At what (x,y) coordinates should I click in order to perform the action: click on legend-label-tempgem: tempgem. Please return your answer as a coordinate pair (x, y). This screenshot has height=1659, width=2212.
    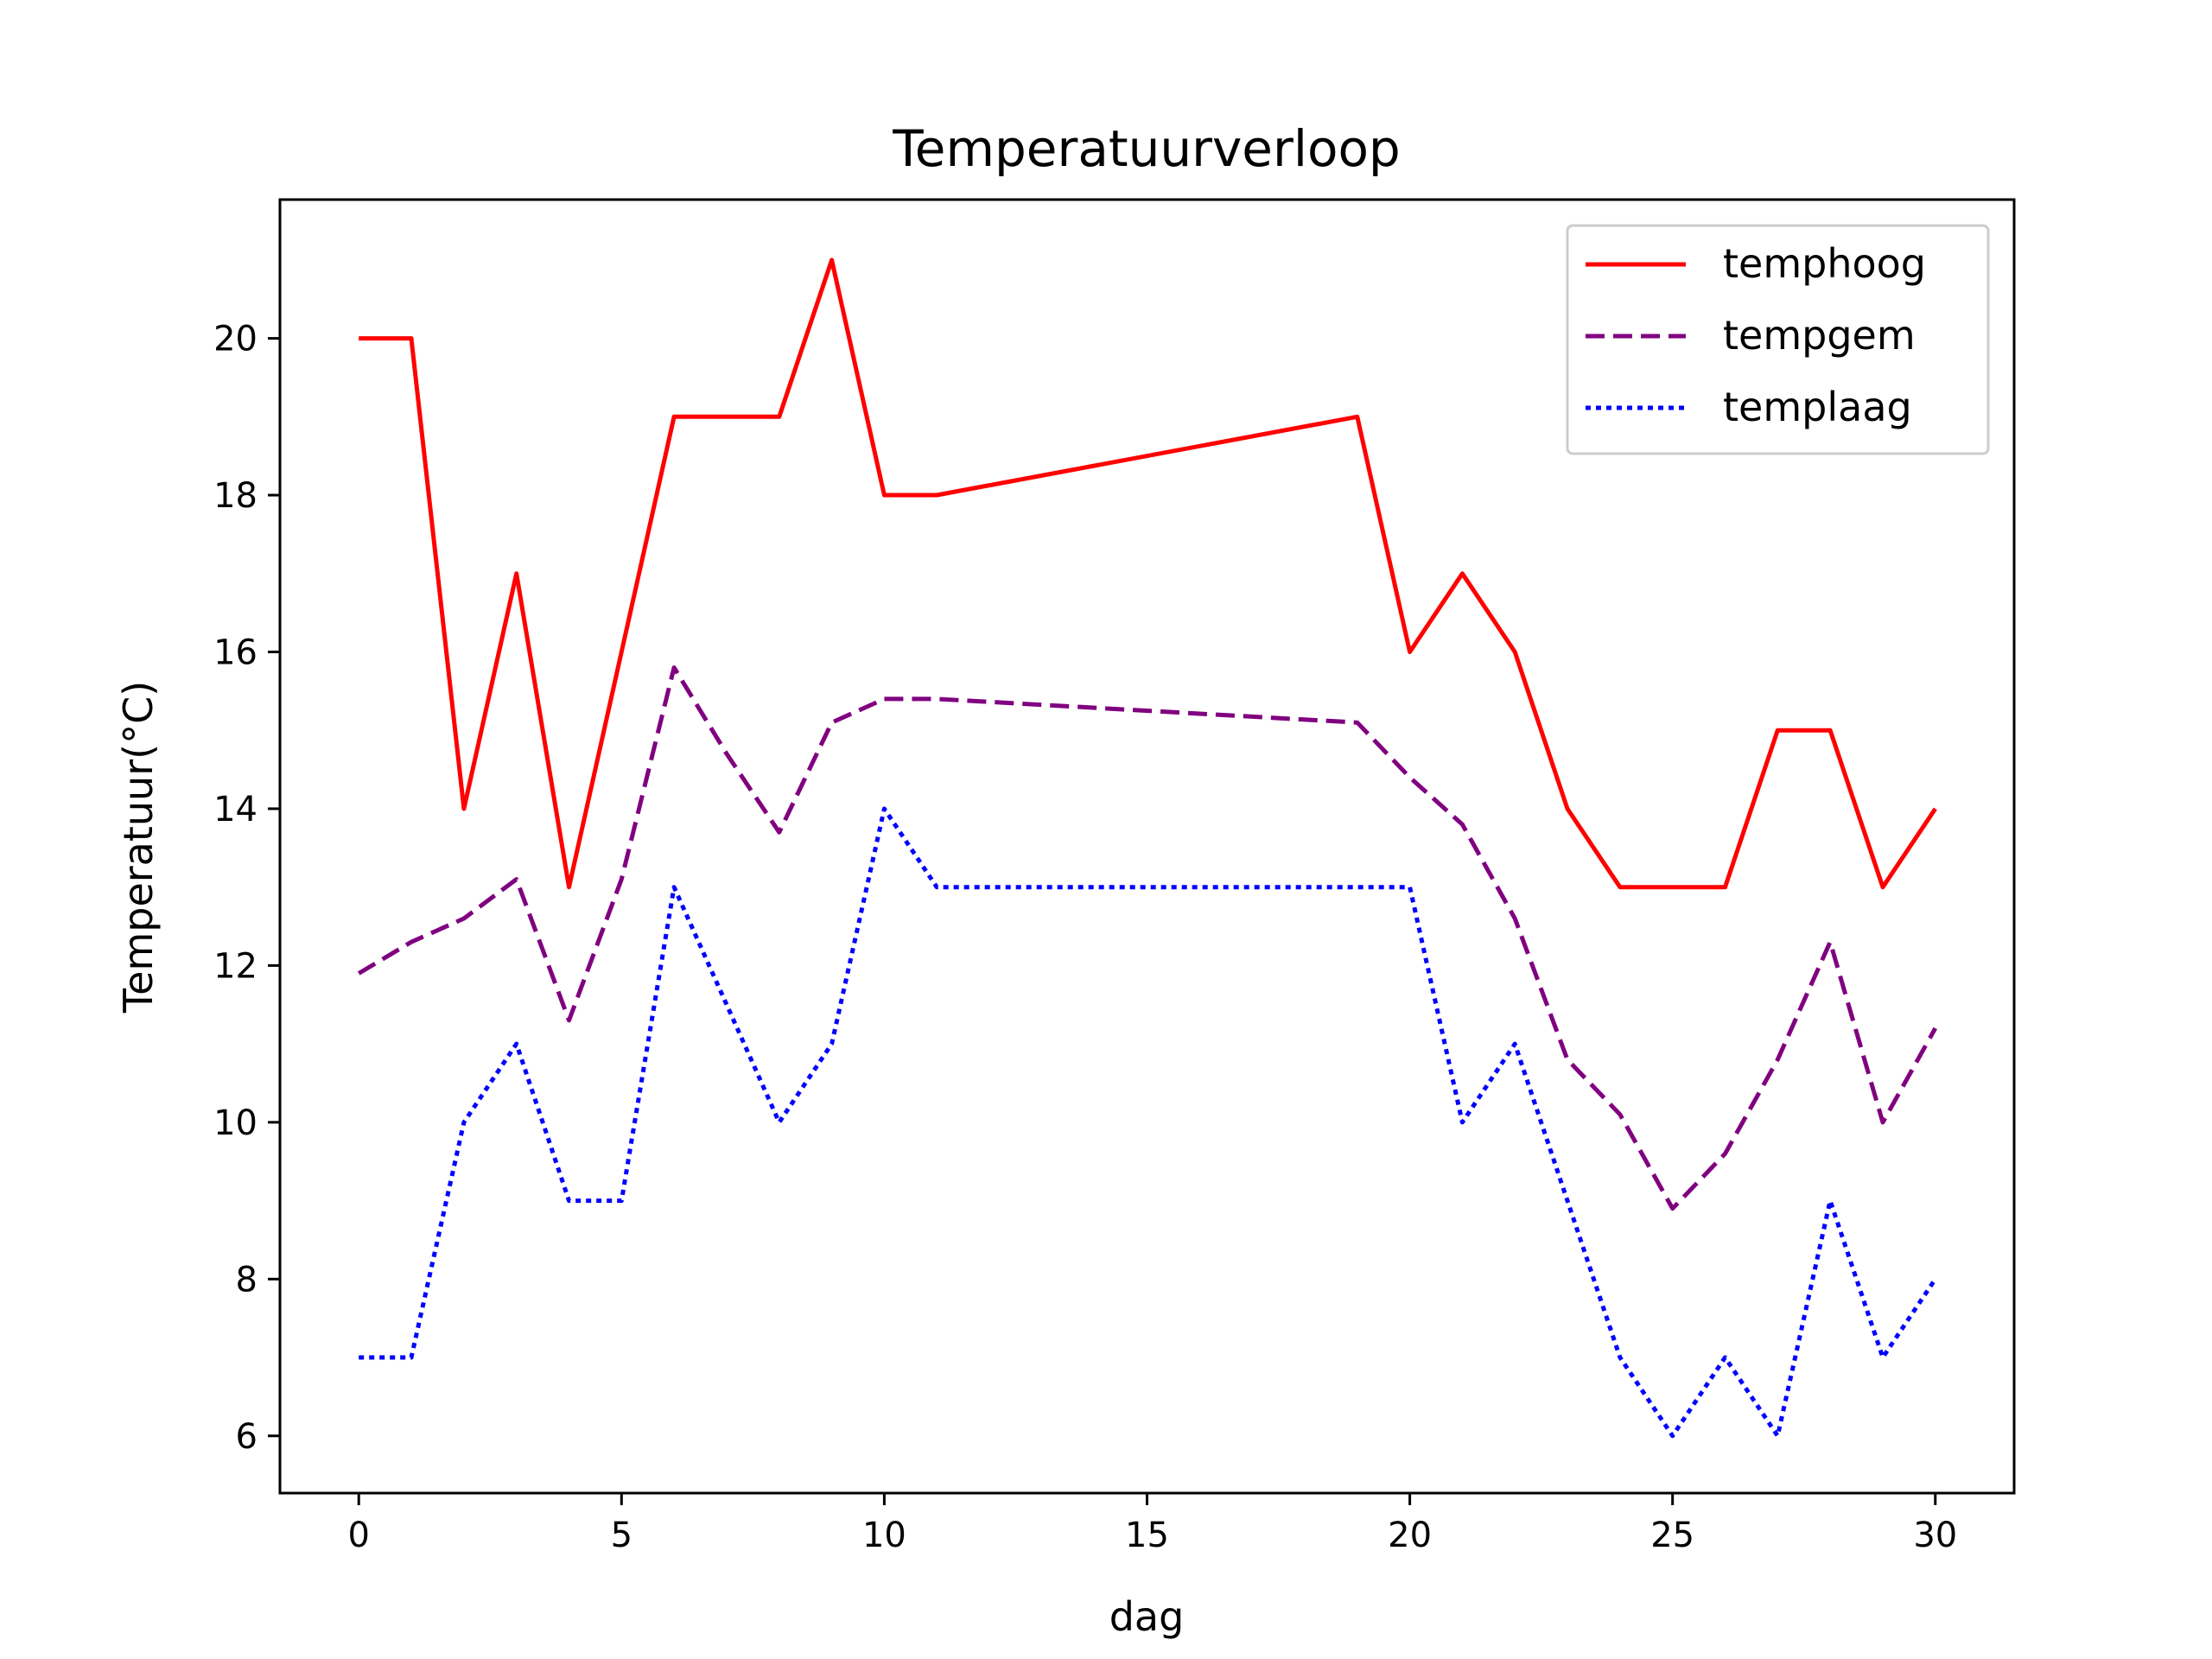
    Looking at the image, I should click on (1819, 335).